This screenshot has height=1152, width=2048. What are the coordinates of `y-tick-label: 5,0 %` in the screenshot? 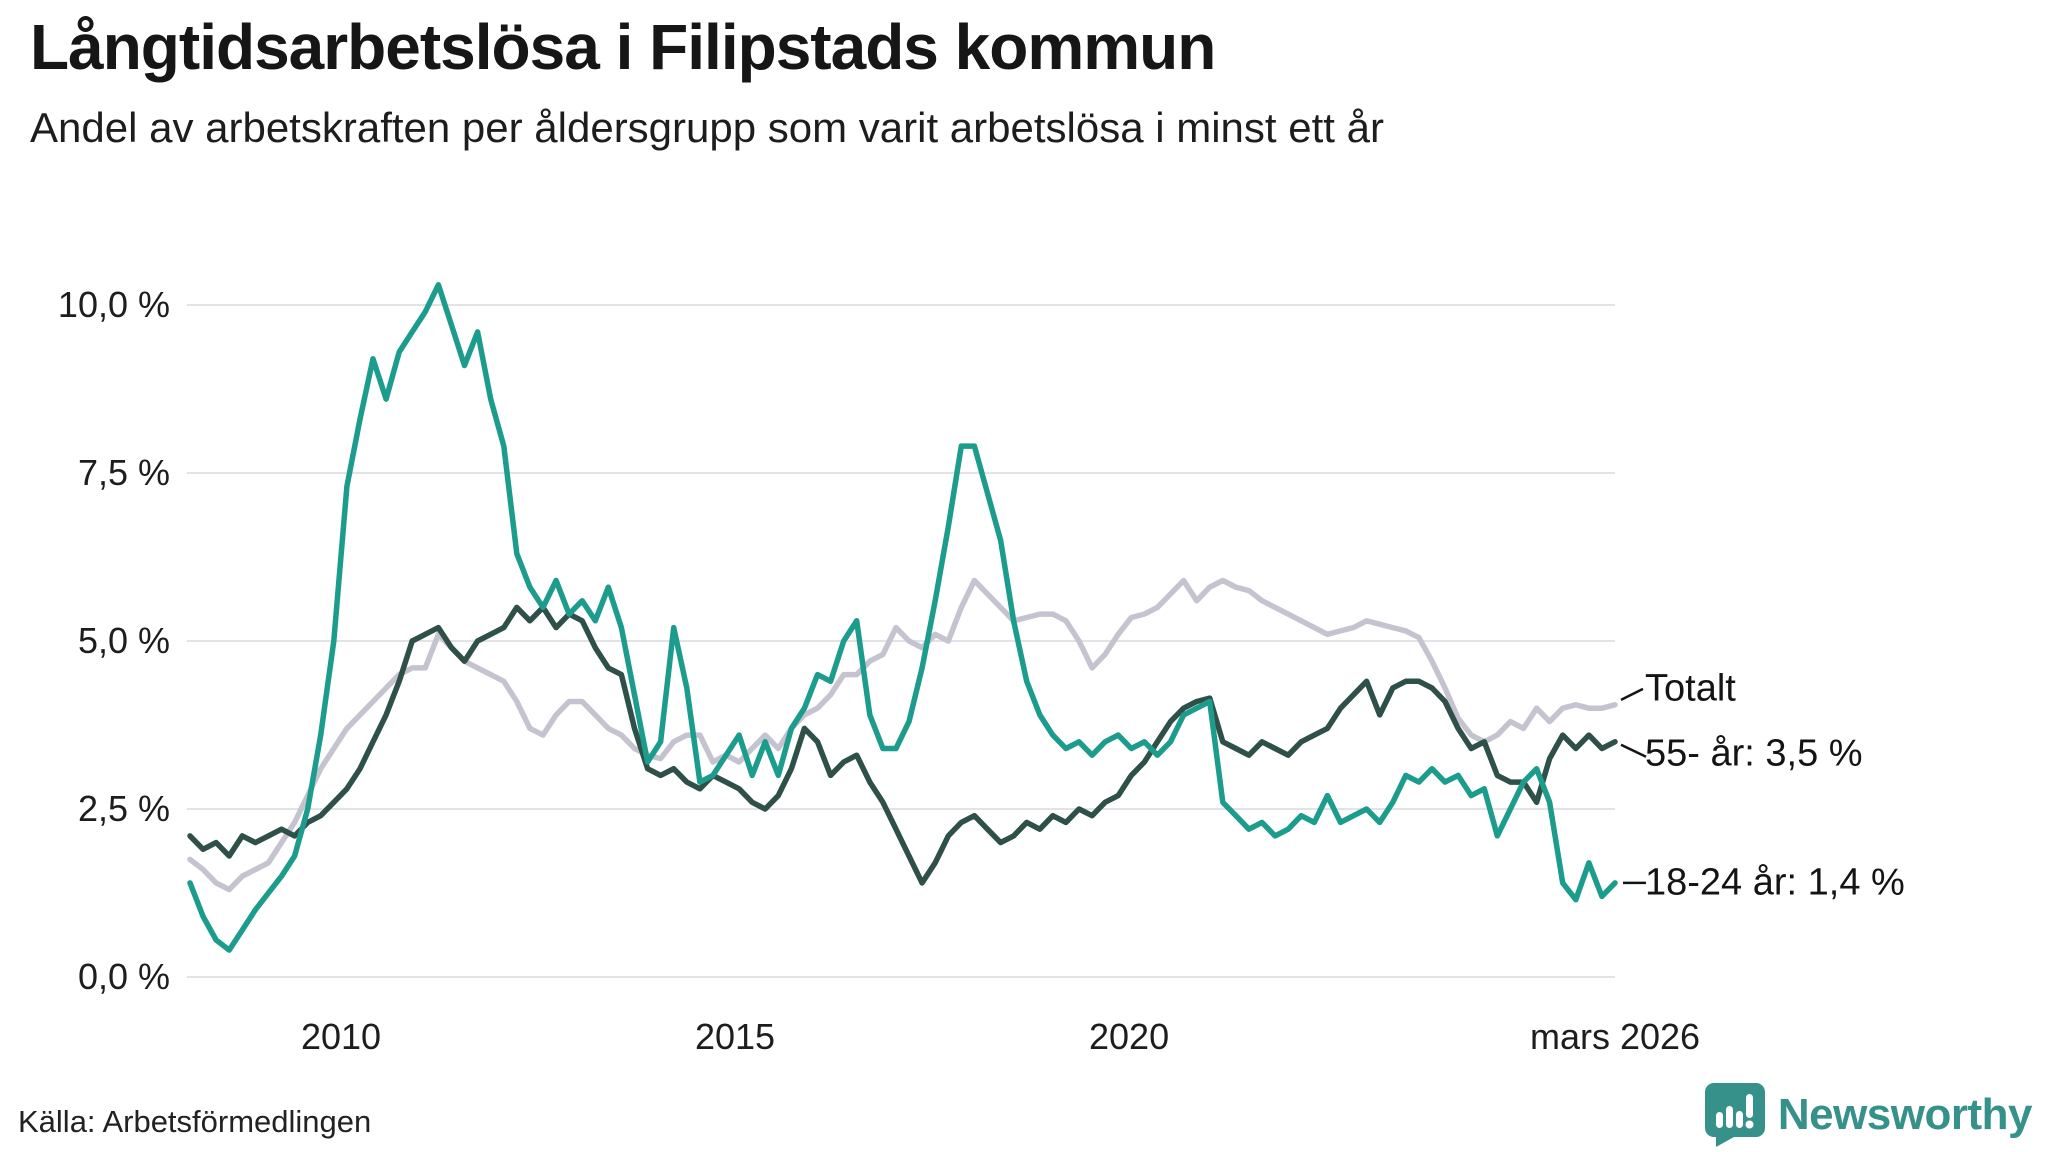 It's located at (123, 640).